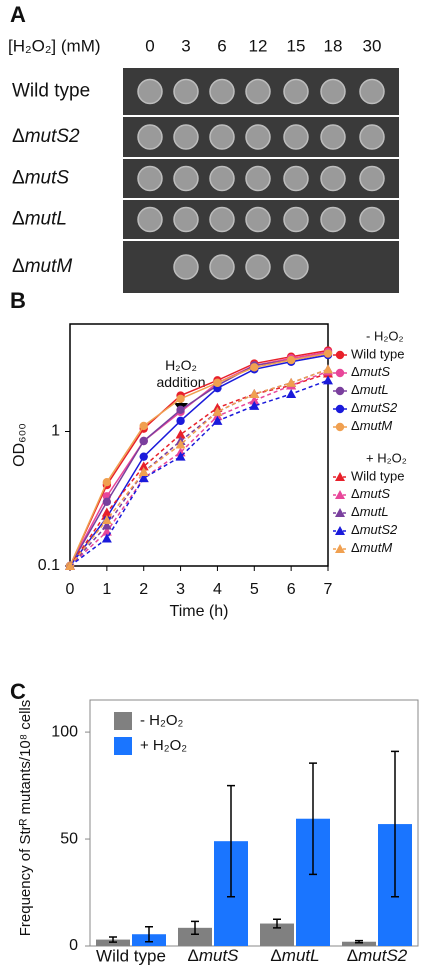 The image size is (431, 968). What do you see at coordinates (377, 353) in the screenshot?
I see `legend-label: Wild type` at bounding box center [377, 353].